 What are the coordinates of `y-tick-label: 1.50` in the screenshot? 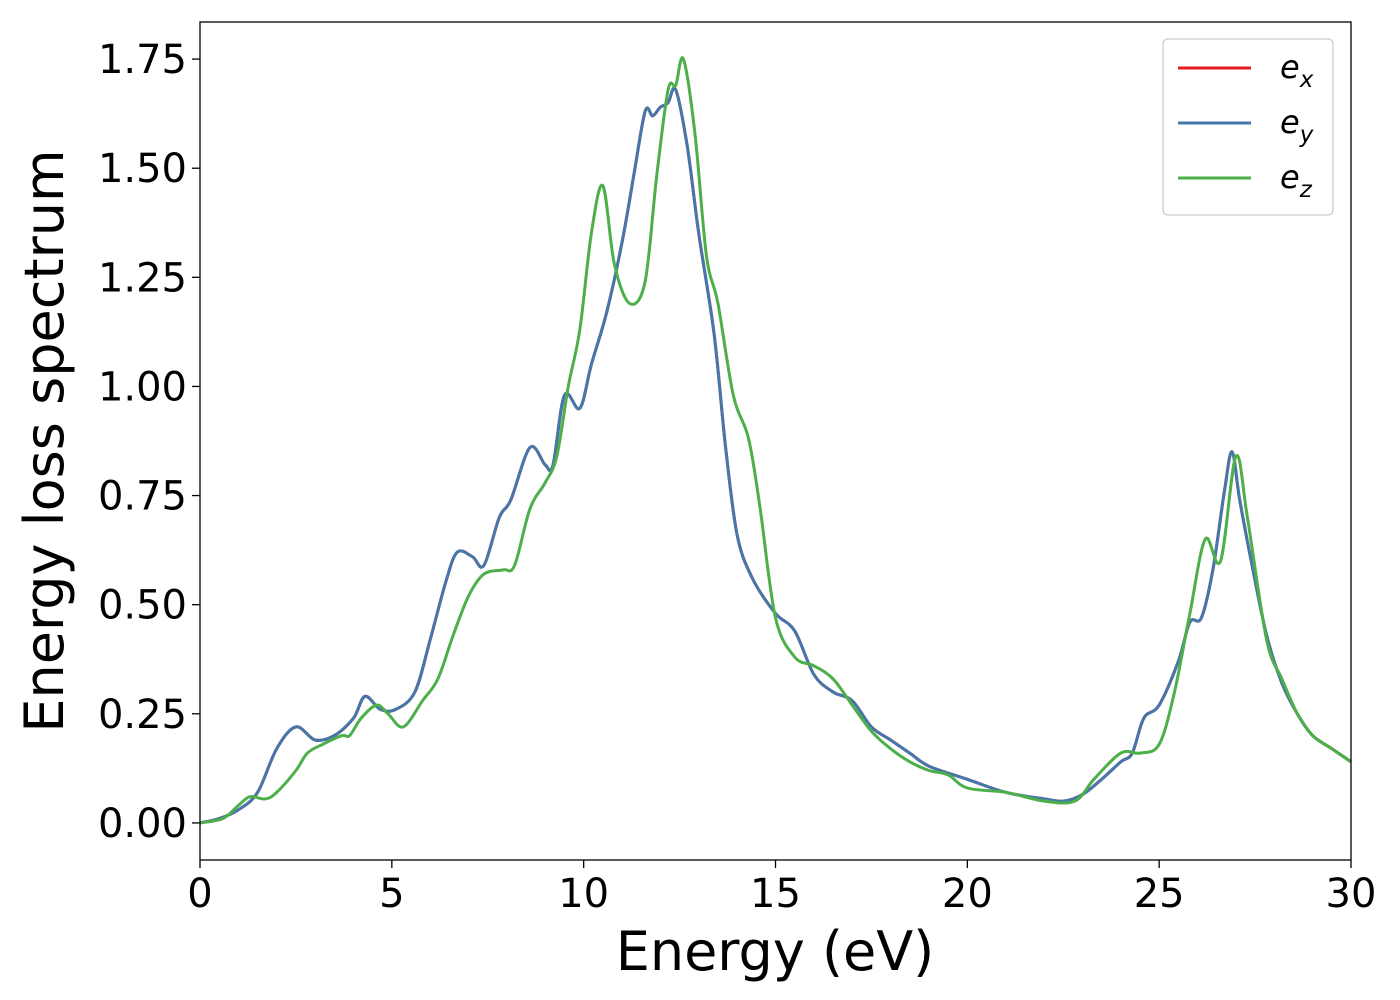 It's located at (142, 169).